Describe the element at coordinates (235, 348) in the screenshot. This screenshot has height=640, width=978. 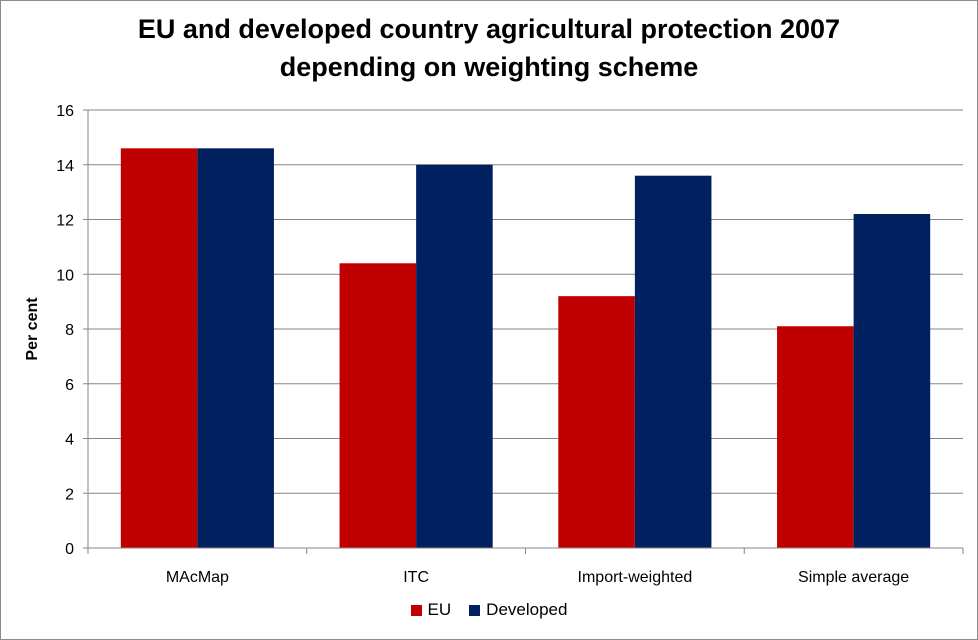
I see `bar-developed-macmap` at that location.